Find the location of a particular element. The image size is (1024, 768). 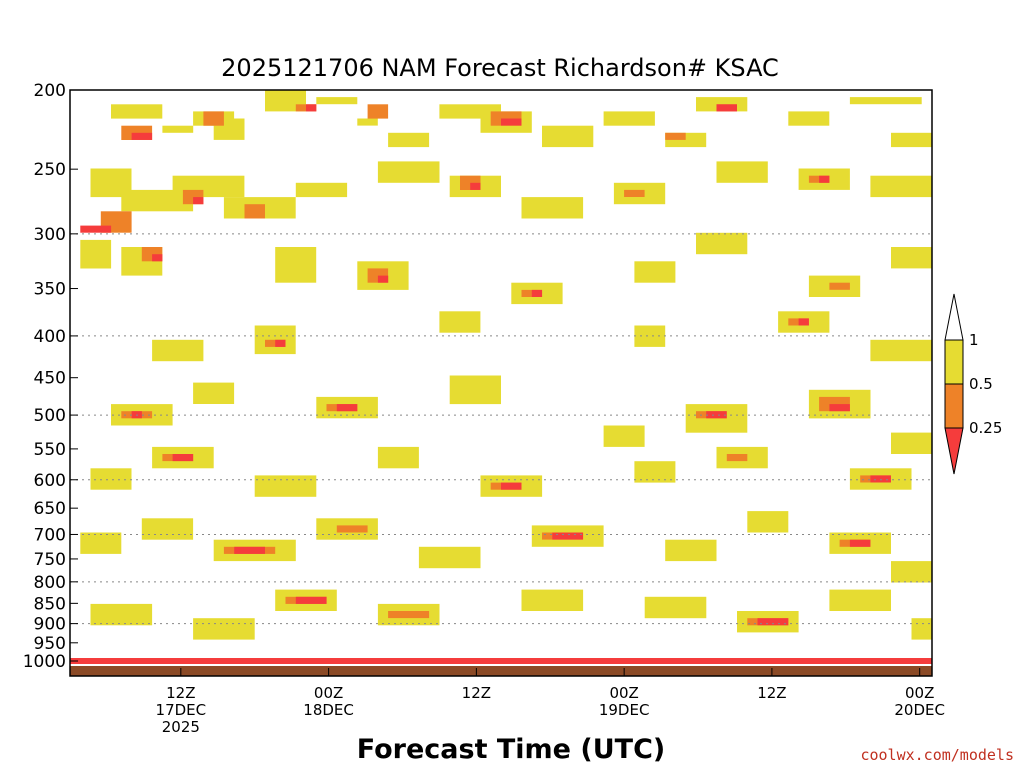

y-tick-label: 200 is located at coordinates (50, 91).